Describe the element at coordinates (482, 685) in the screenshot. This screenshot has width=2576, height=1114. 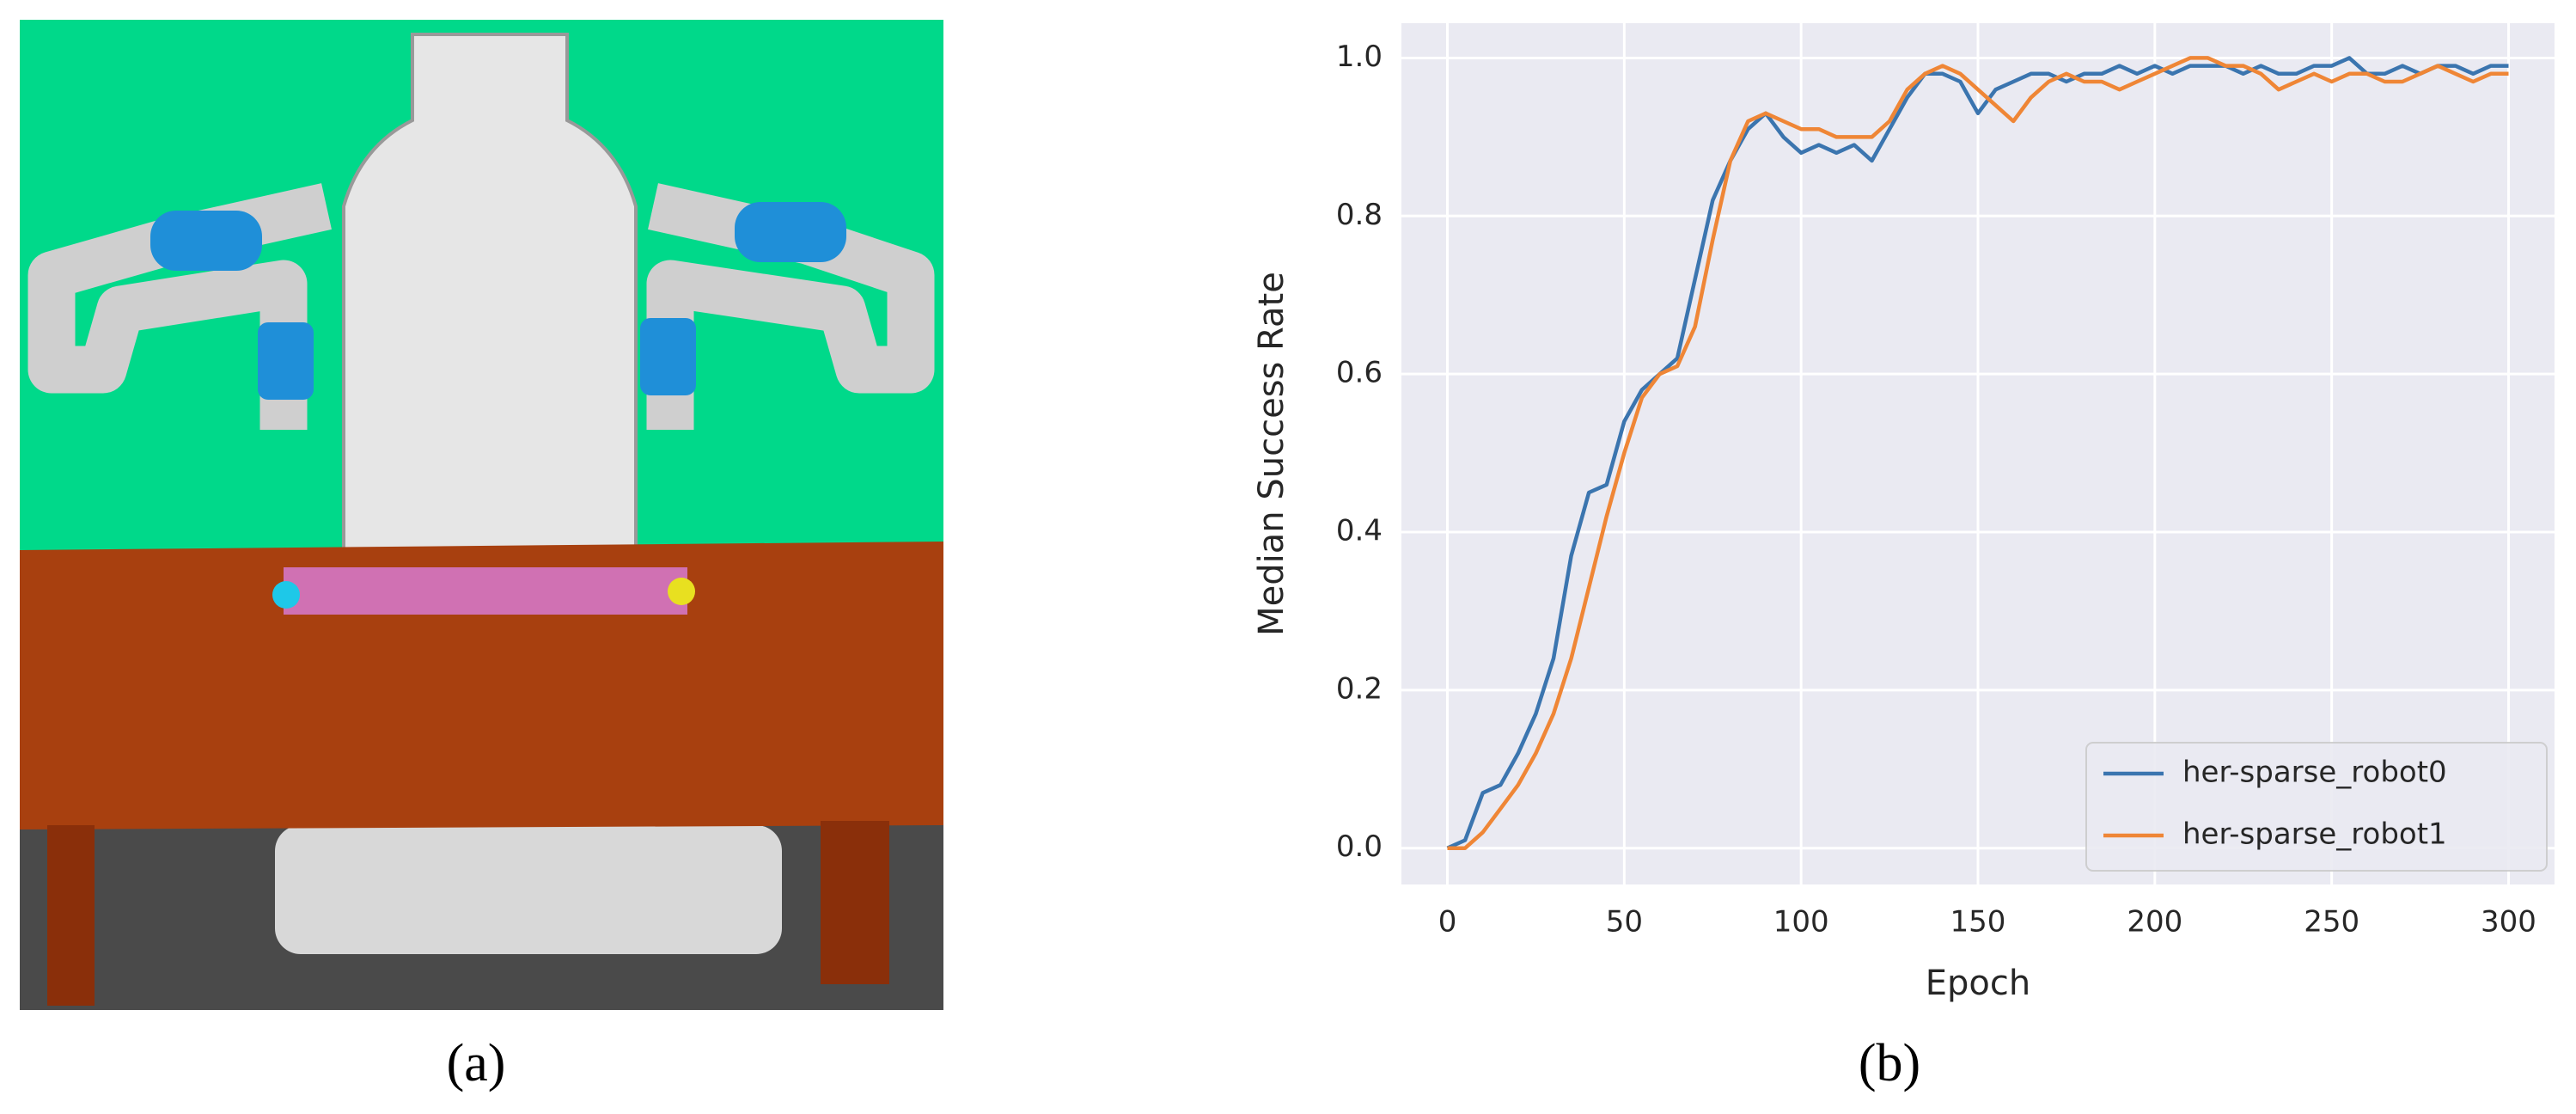
I see `table-top` at that location.